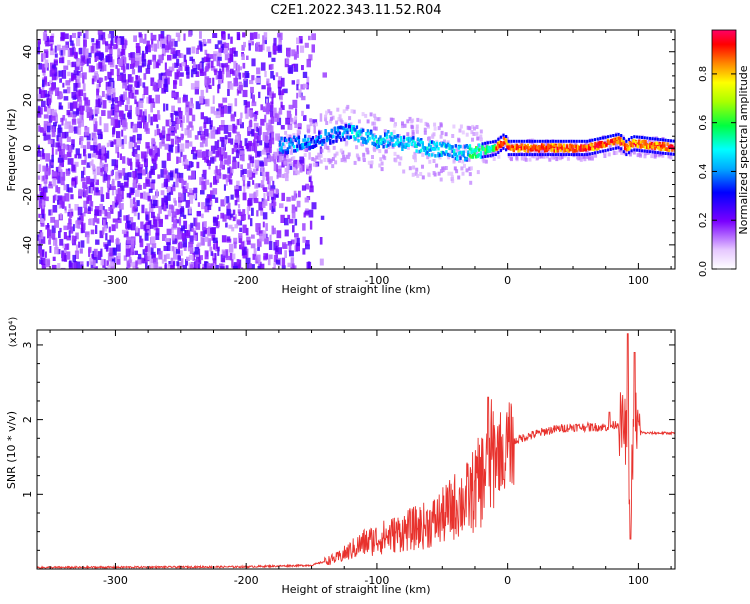 The height and width of the screenshot is (604, 750). I want to click on x-tick-label: -100, so click(376, 580).